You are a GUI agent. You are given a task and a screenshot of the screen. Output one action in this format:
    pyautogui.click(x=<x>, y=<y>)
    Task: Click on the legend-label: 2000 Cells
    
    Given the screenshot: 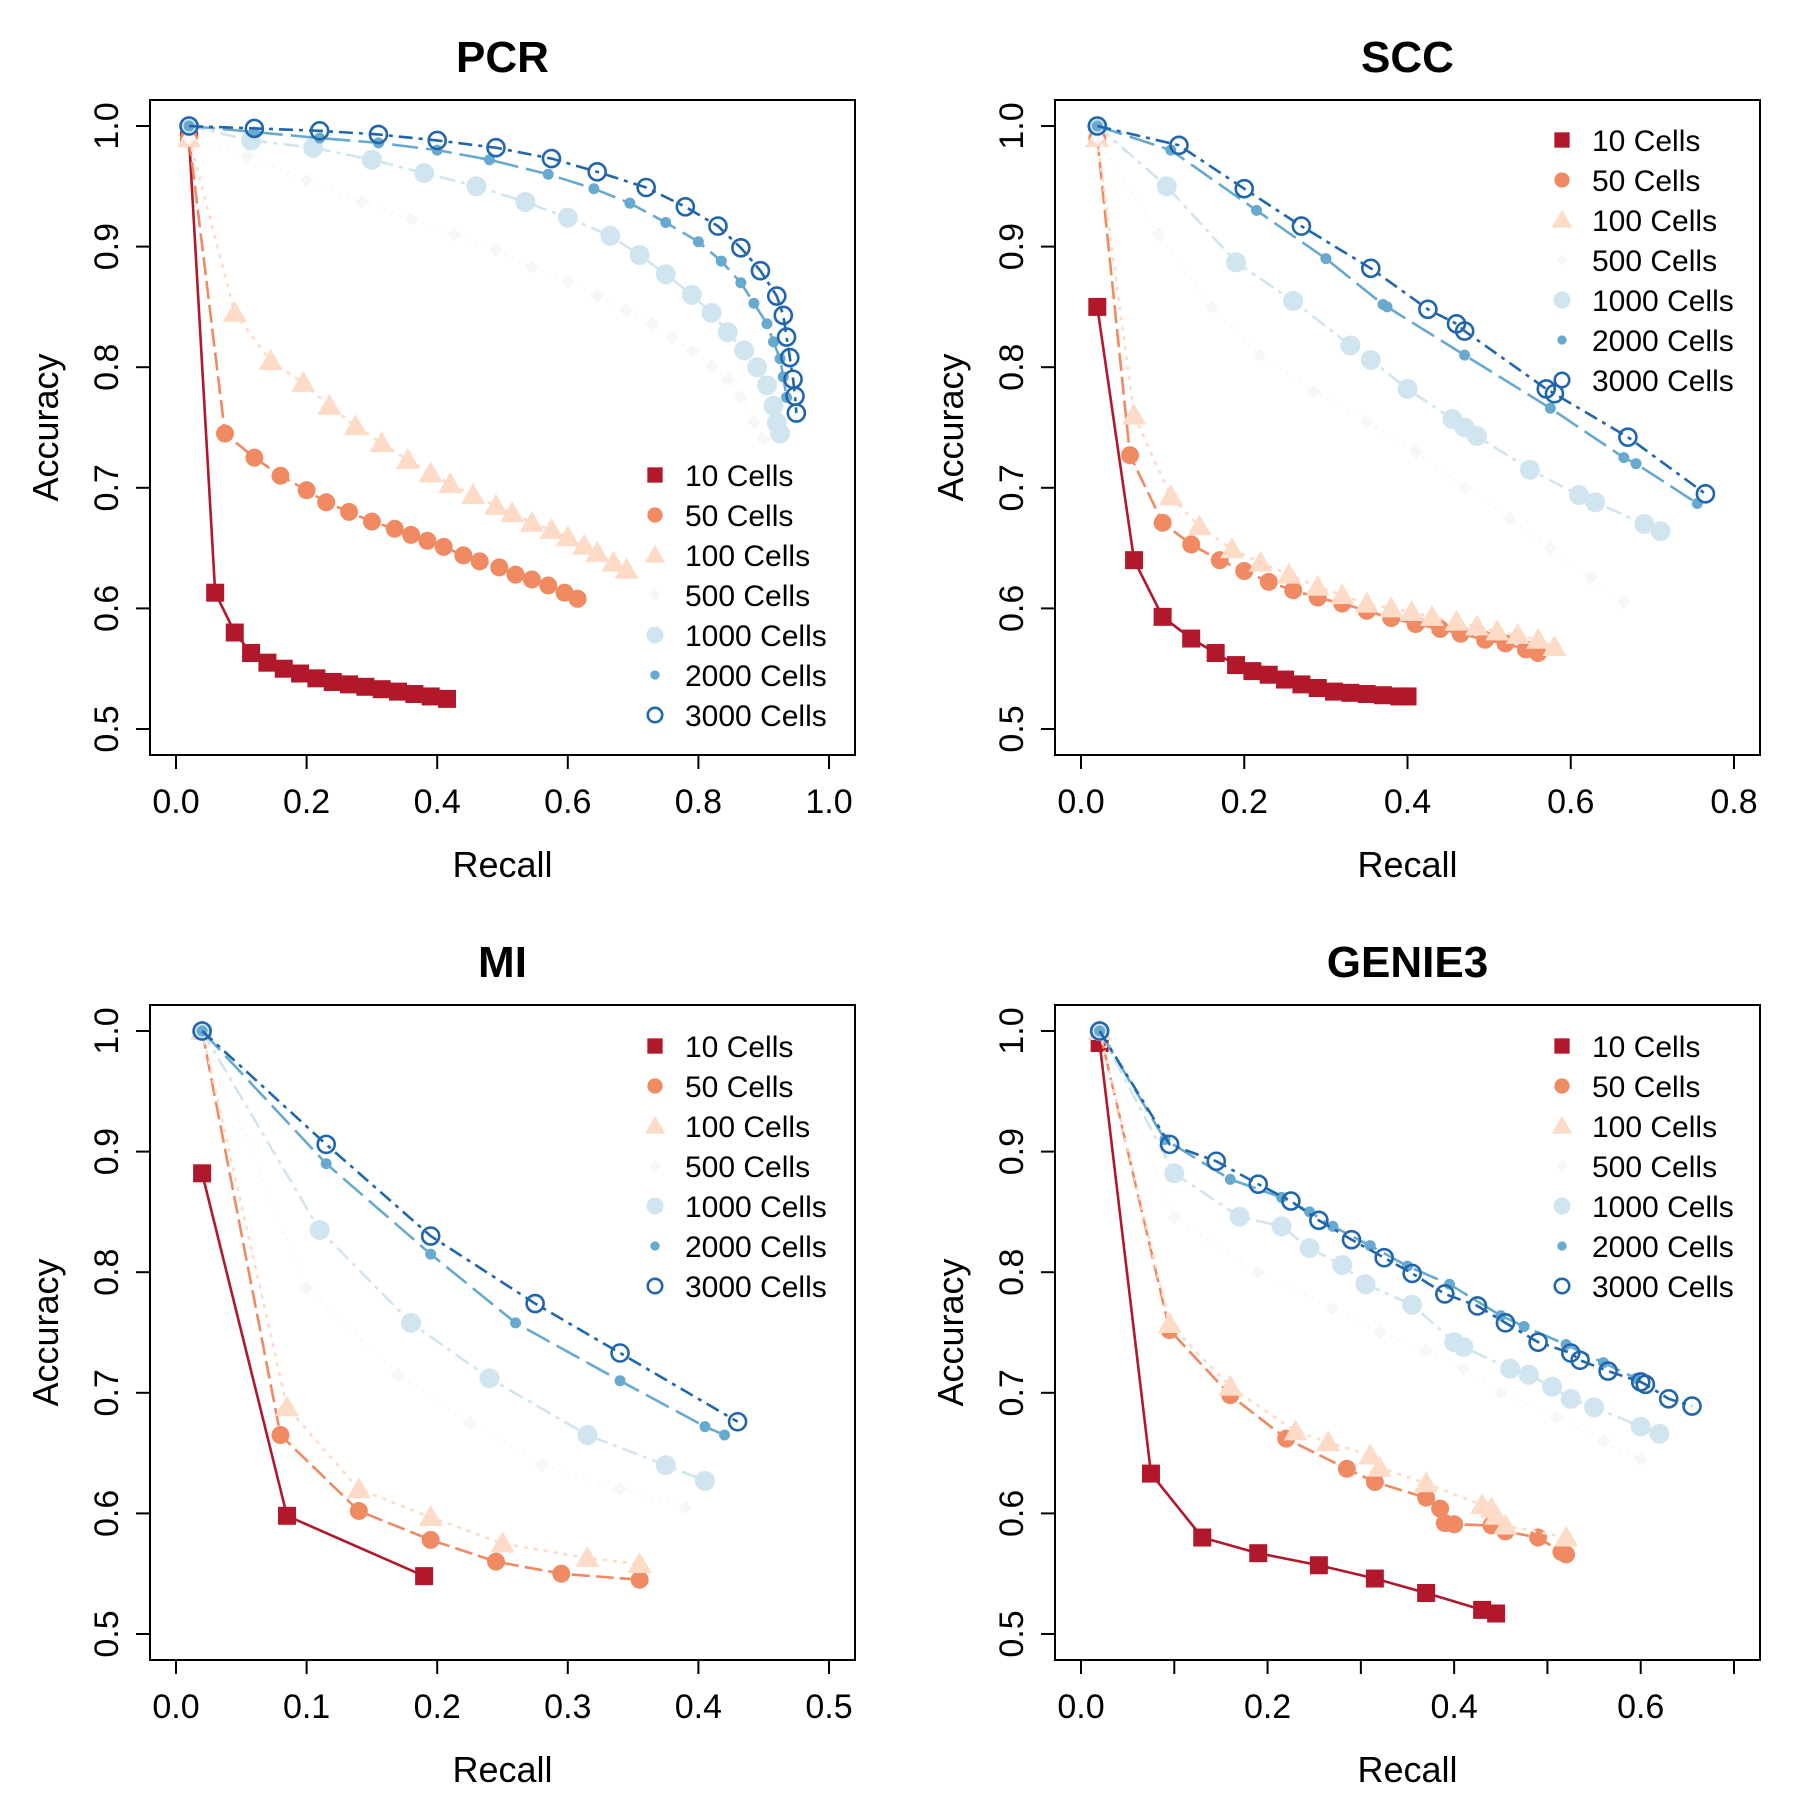 What is the action you would take?
    pyautogui.click(x=1663, y=1247)
    